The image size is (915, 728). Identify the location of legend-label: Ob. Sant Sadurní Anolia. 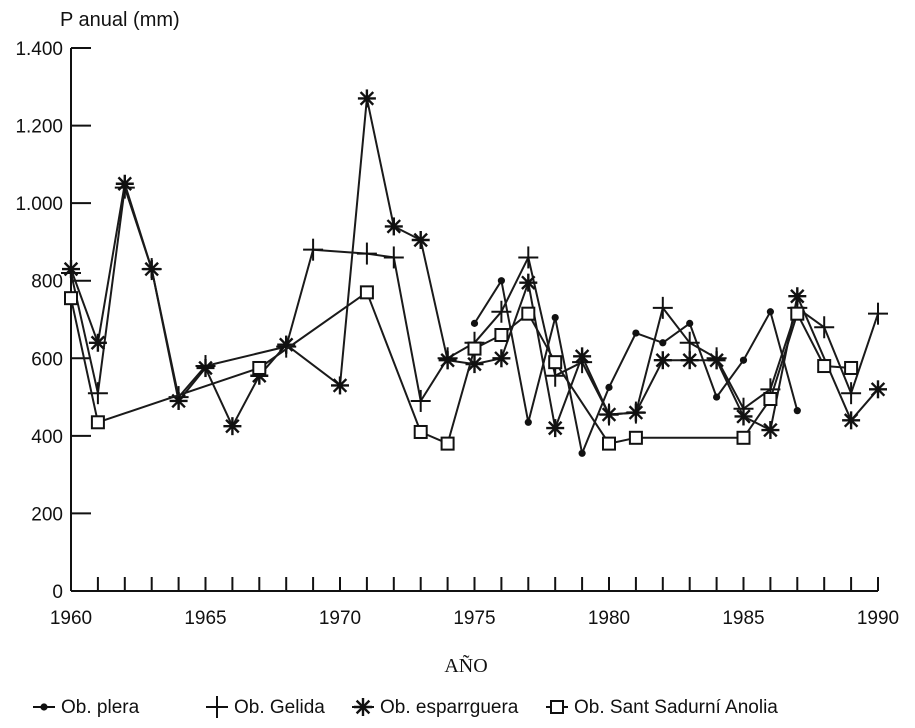
(676, 707).